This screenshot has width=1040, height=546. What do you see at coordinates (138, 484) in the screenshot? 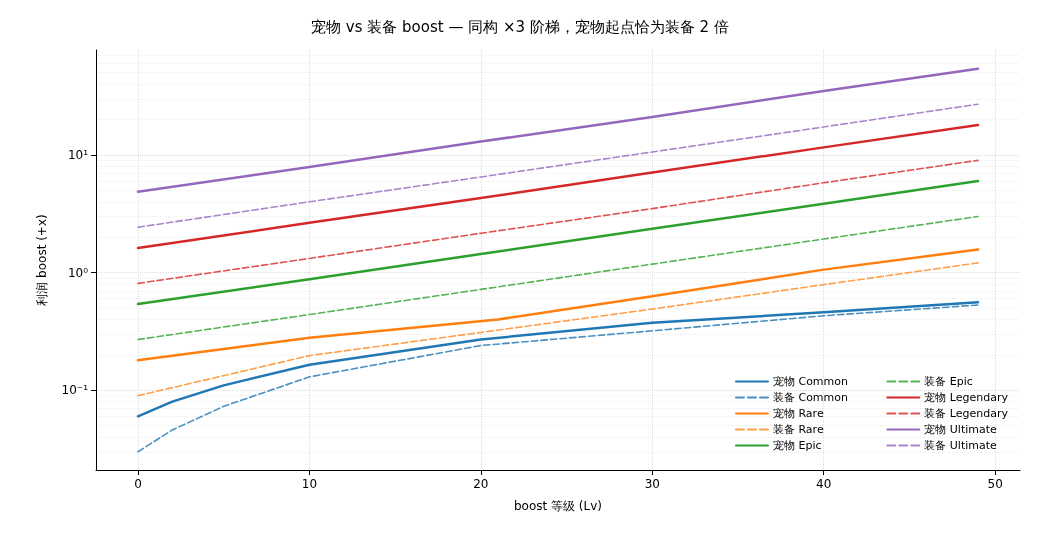
I see `x-tick-label: 0` at bounding box center [138, 484].